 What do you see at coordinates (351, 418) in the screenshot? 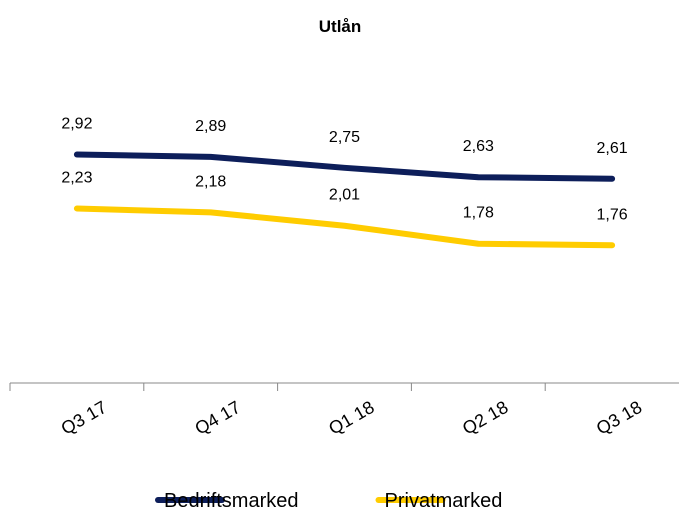
I see `x-tick-label: Q1 18` at bounding box center [351, 418].